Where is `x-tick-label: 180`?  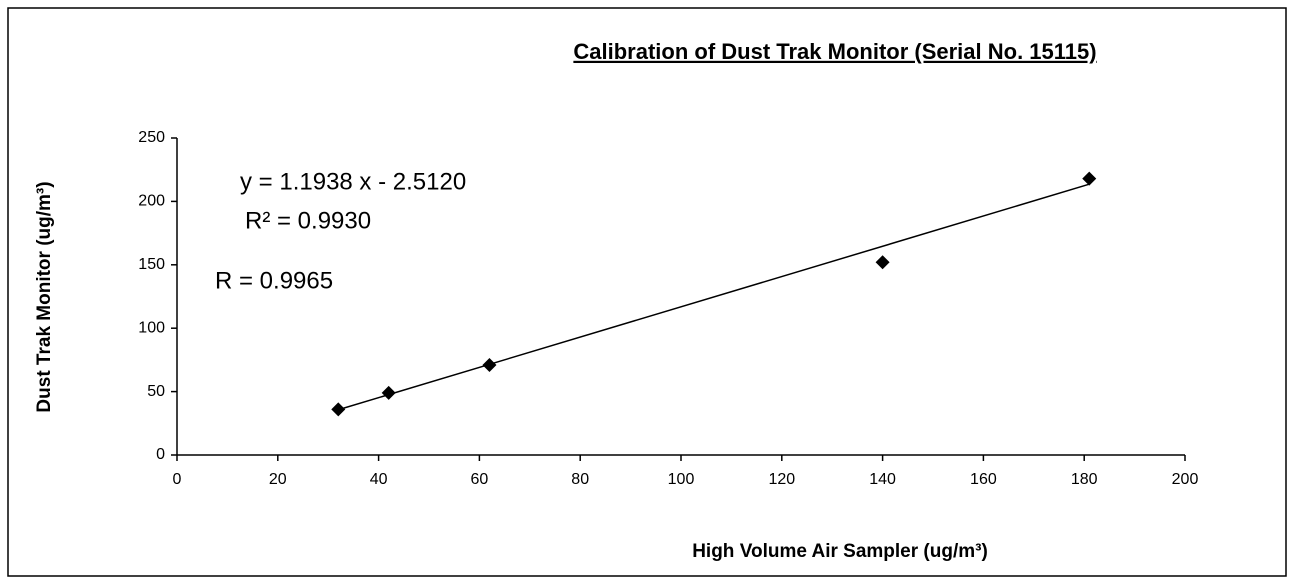
x-tick-label: 180 is located at coordinates (1084, 479).